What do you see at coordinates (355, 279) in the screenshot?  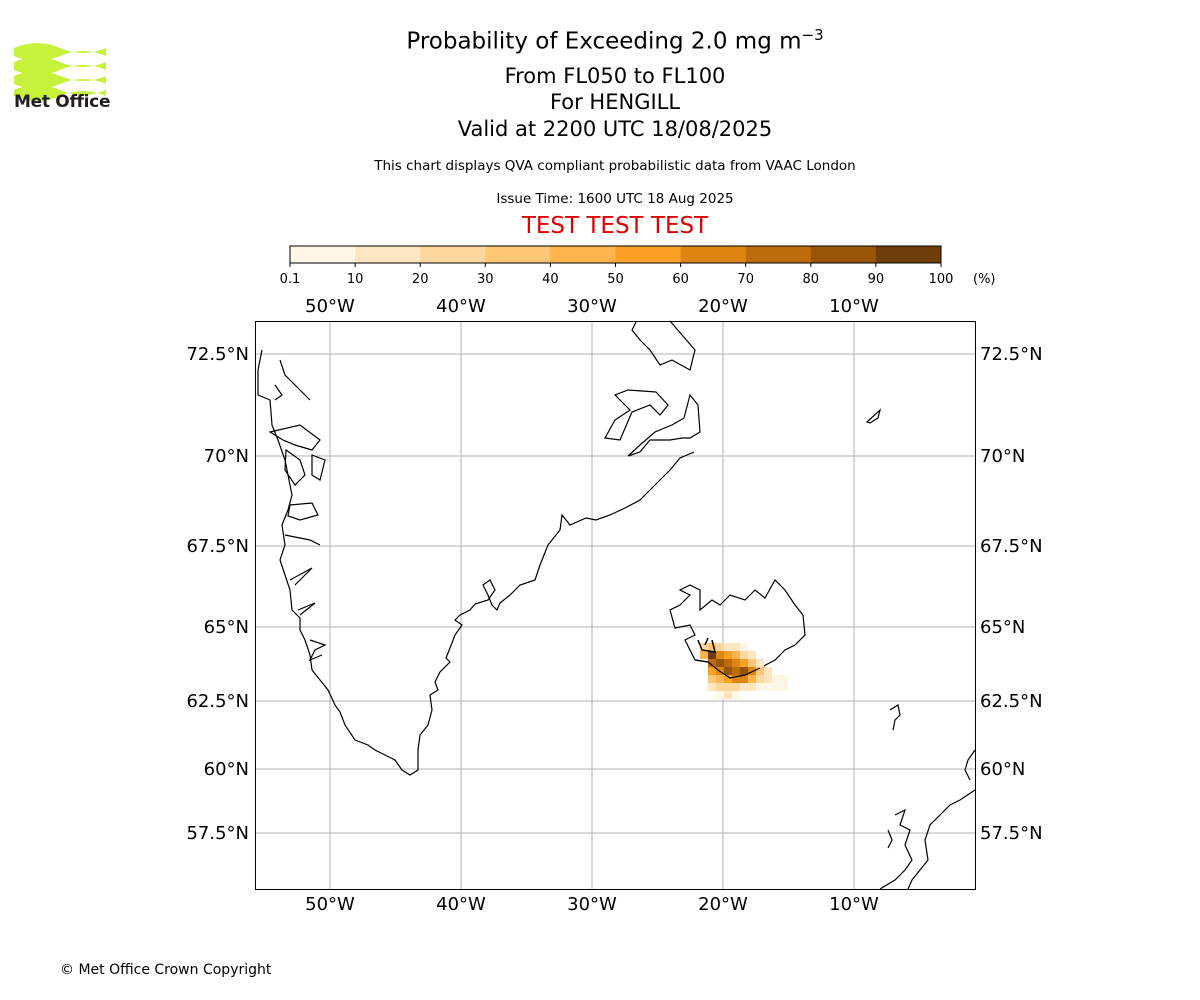 I see `colorbar-tick-label: 10` at bounding box center [355, 279].